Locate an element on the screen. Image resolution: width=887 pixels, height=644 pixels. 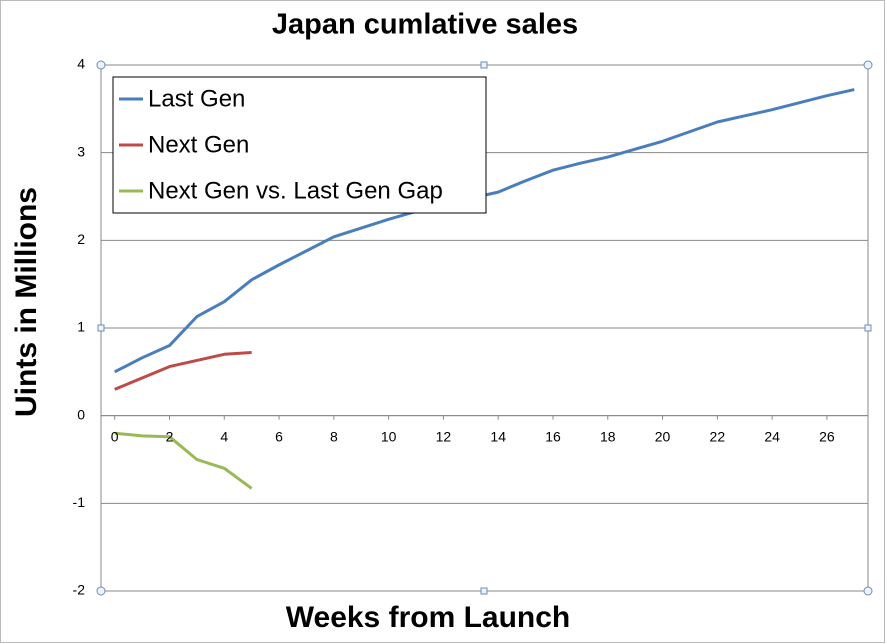
y-tick-label: 1 is located at coordinates (81, 327).